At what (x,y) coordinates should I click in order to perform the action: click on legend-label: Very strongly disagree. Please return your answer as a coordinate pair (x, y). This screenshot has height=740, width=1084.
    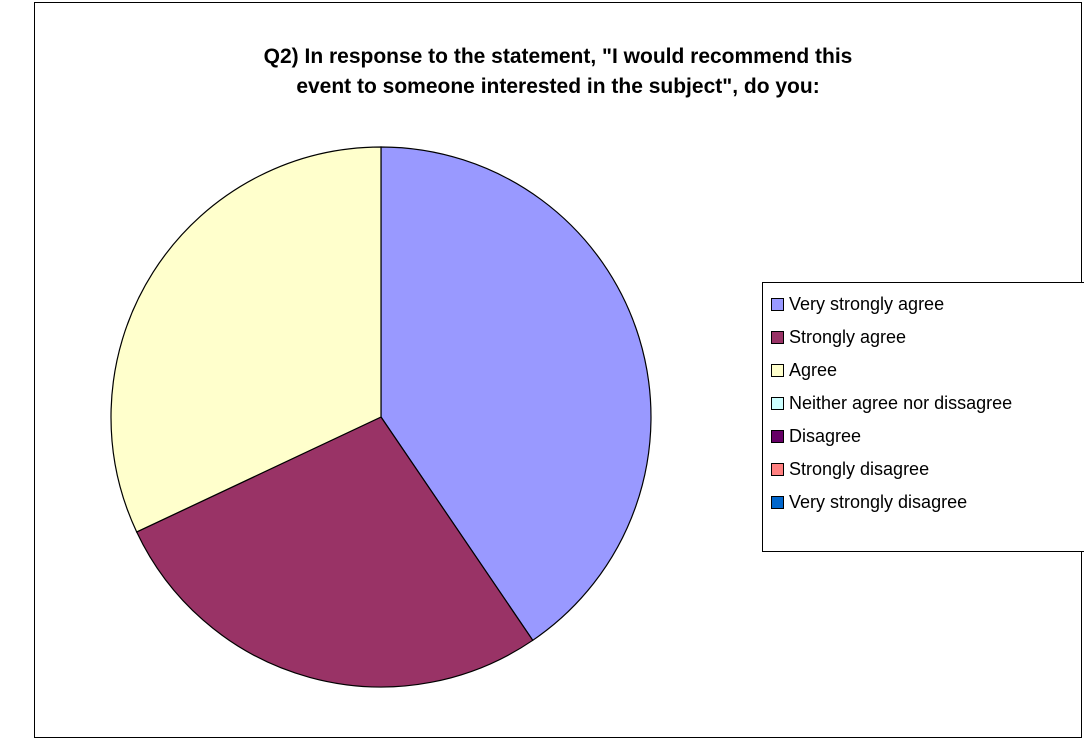
    Looking at the image, I should click on (878, 501).